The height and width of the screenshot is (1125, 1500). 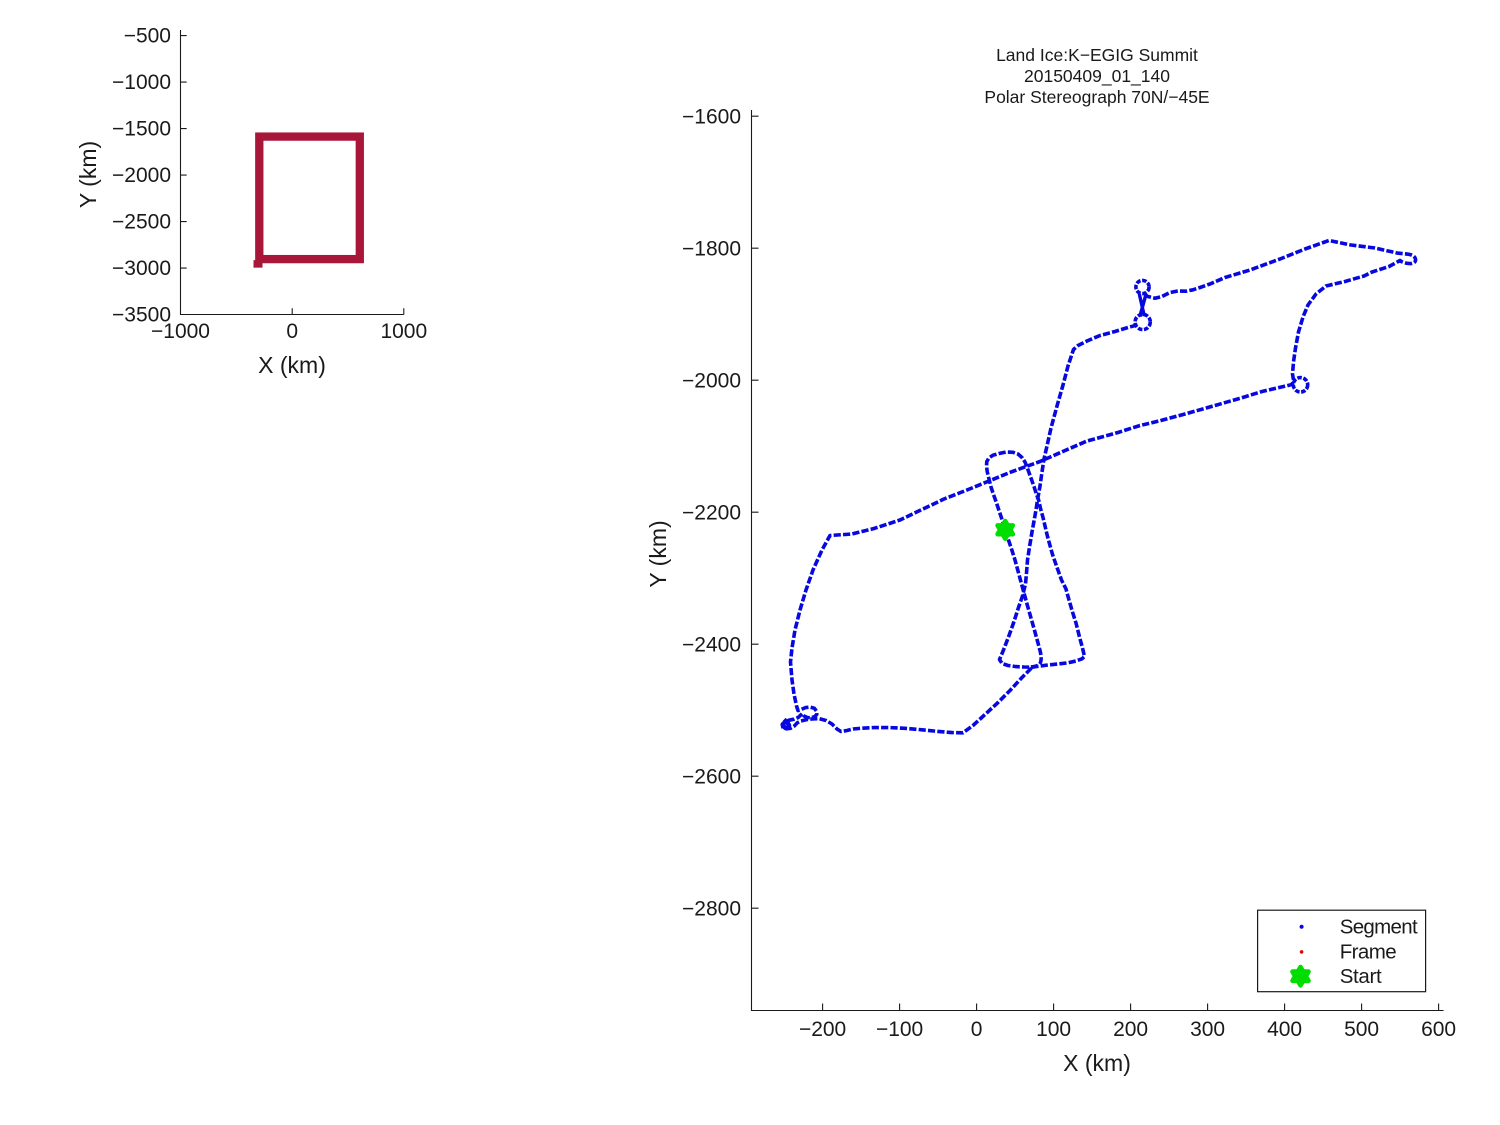 What do you see at coordinates (1368, 952) in the screenshot?
I see `svg-text: Frame` at bounding box center [1368, 952].